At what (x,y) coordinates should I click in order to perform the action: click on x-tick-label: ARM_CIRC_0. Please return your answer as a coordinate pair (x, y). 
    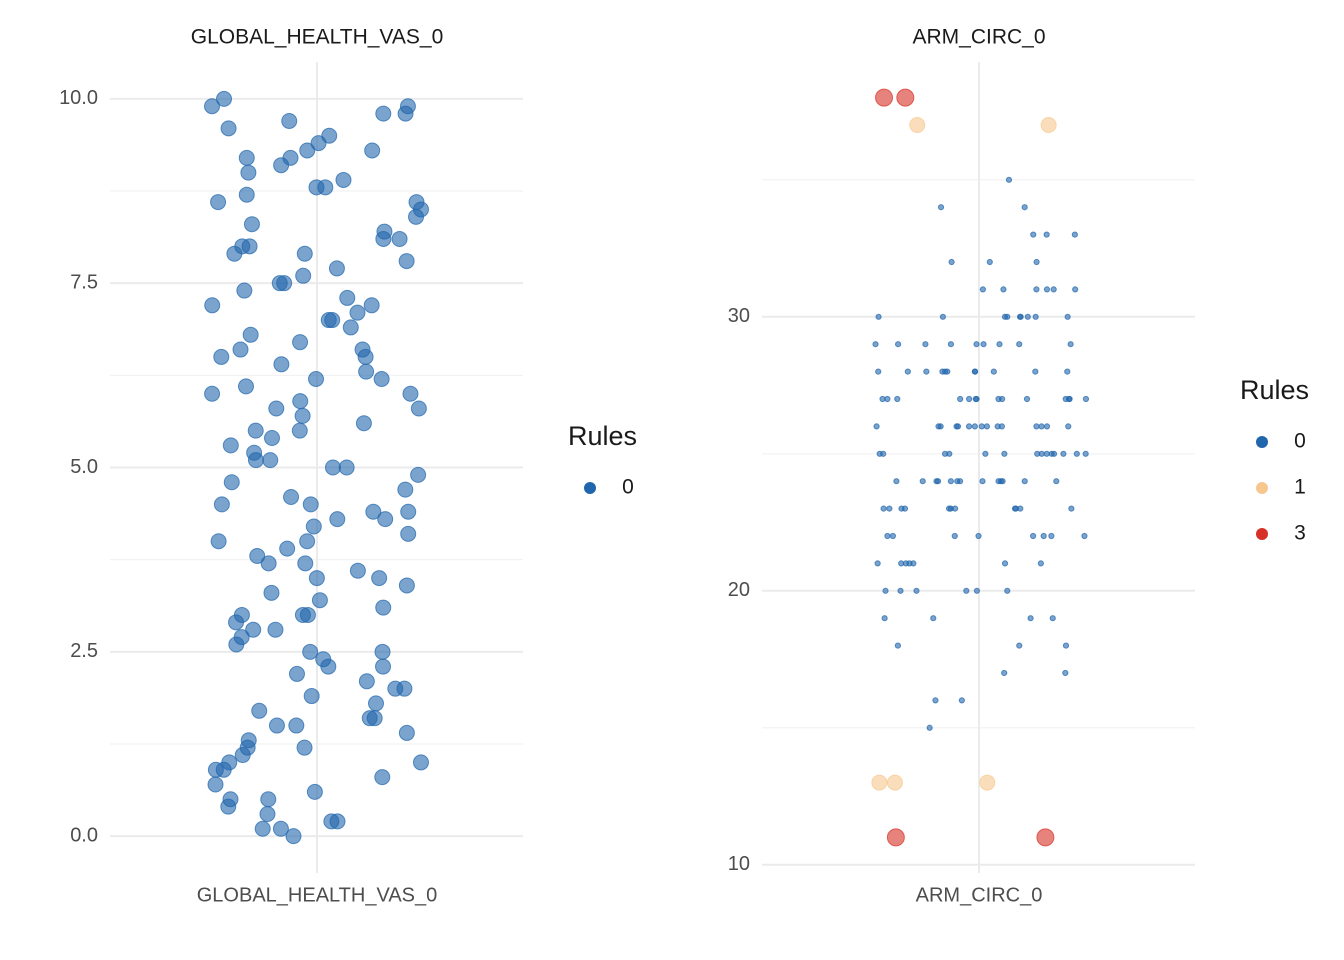
    Looking at the image, I should click on (979, 895).